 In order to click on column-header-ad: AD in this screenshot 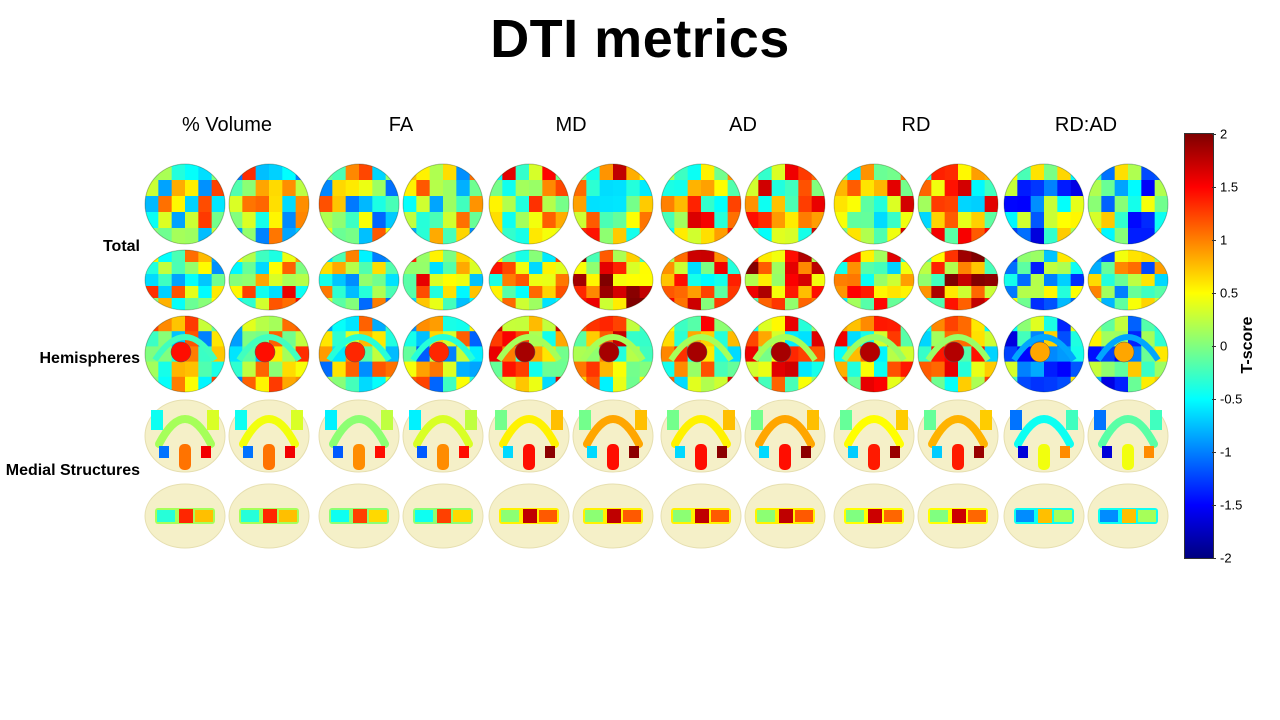, I will do `click(743, 125)`.